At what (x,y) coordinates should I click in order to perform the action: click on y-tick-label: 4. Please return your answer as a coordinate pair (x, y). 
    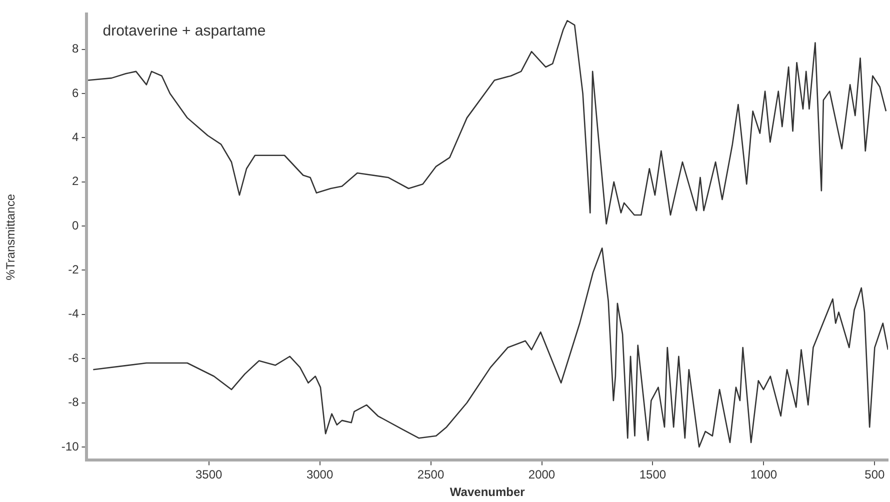
    Looking at the image, I should click on (76, 137).